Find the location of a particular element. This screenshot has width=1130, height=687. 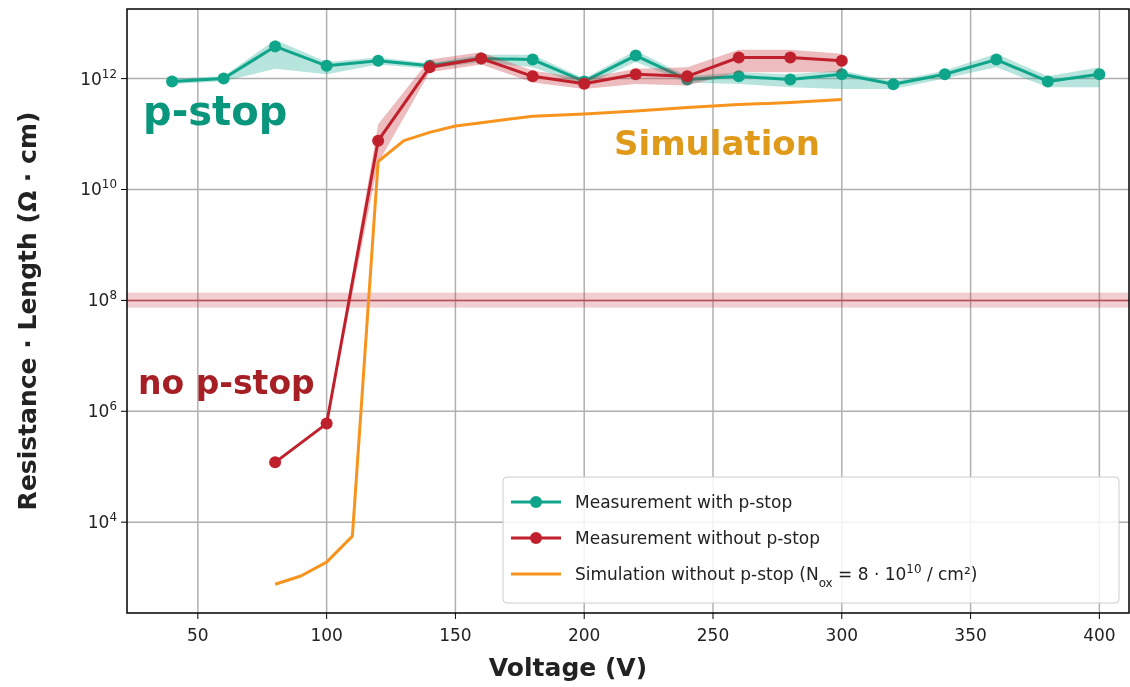

x-tick-label: 400 is located at coordinates (1099, 635).